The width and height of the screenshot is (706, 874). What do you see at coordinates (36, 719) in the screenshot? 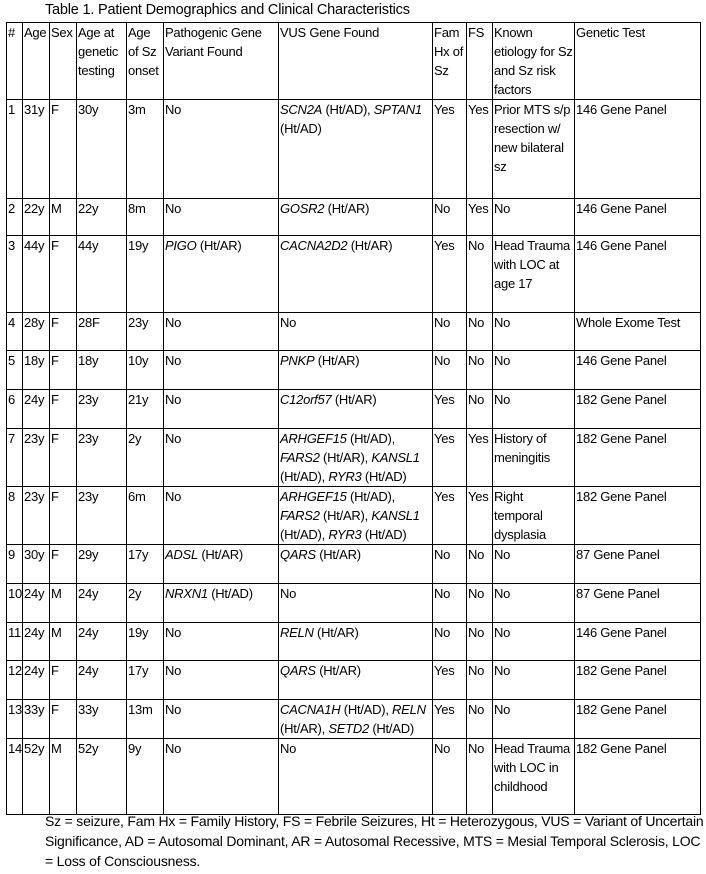
I see `cell-age: 33y` at bounding box center [36, 719].